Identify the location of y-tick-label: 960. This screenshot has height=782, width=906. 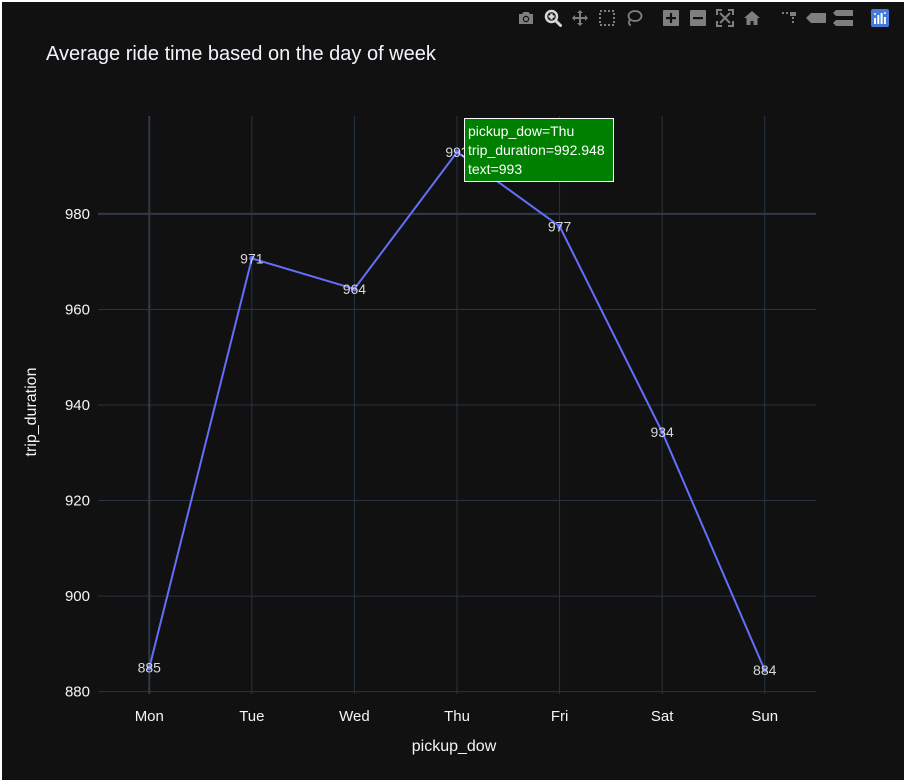
(77, 309).